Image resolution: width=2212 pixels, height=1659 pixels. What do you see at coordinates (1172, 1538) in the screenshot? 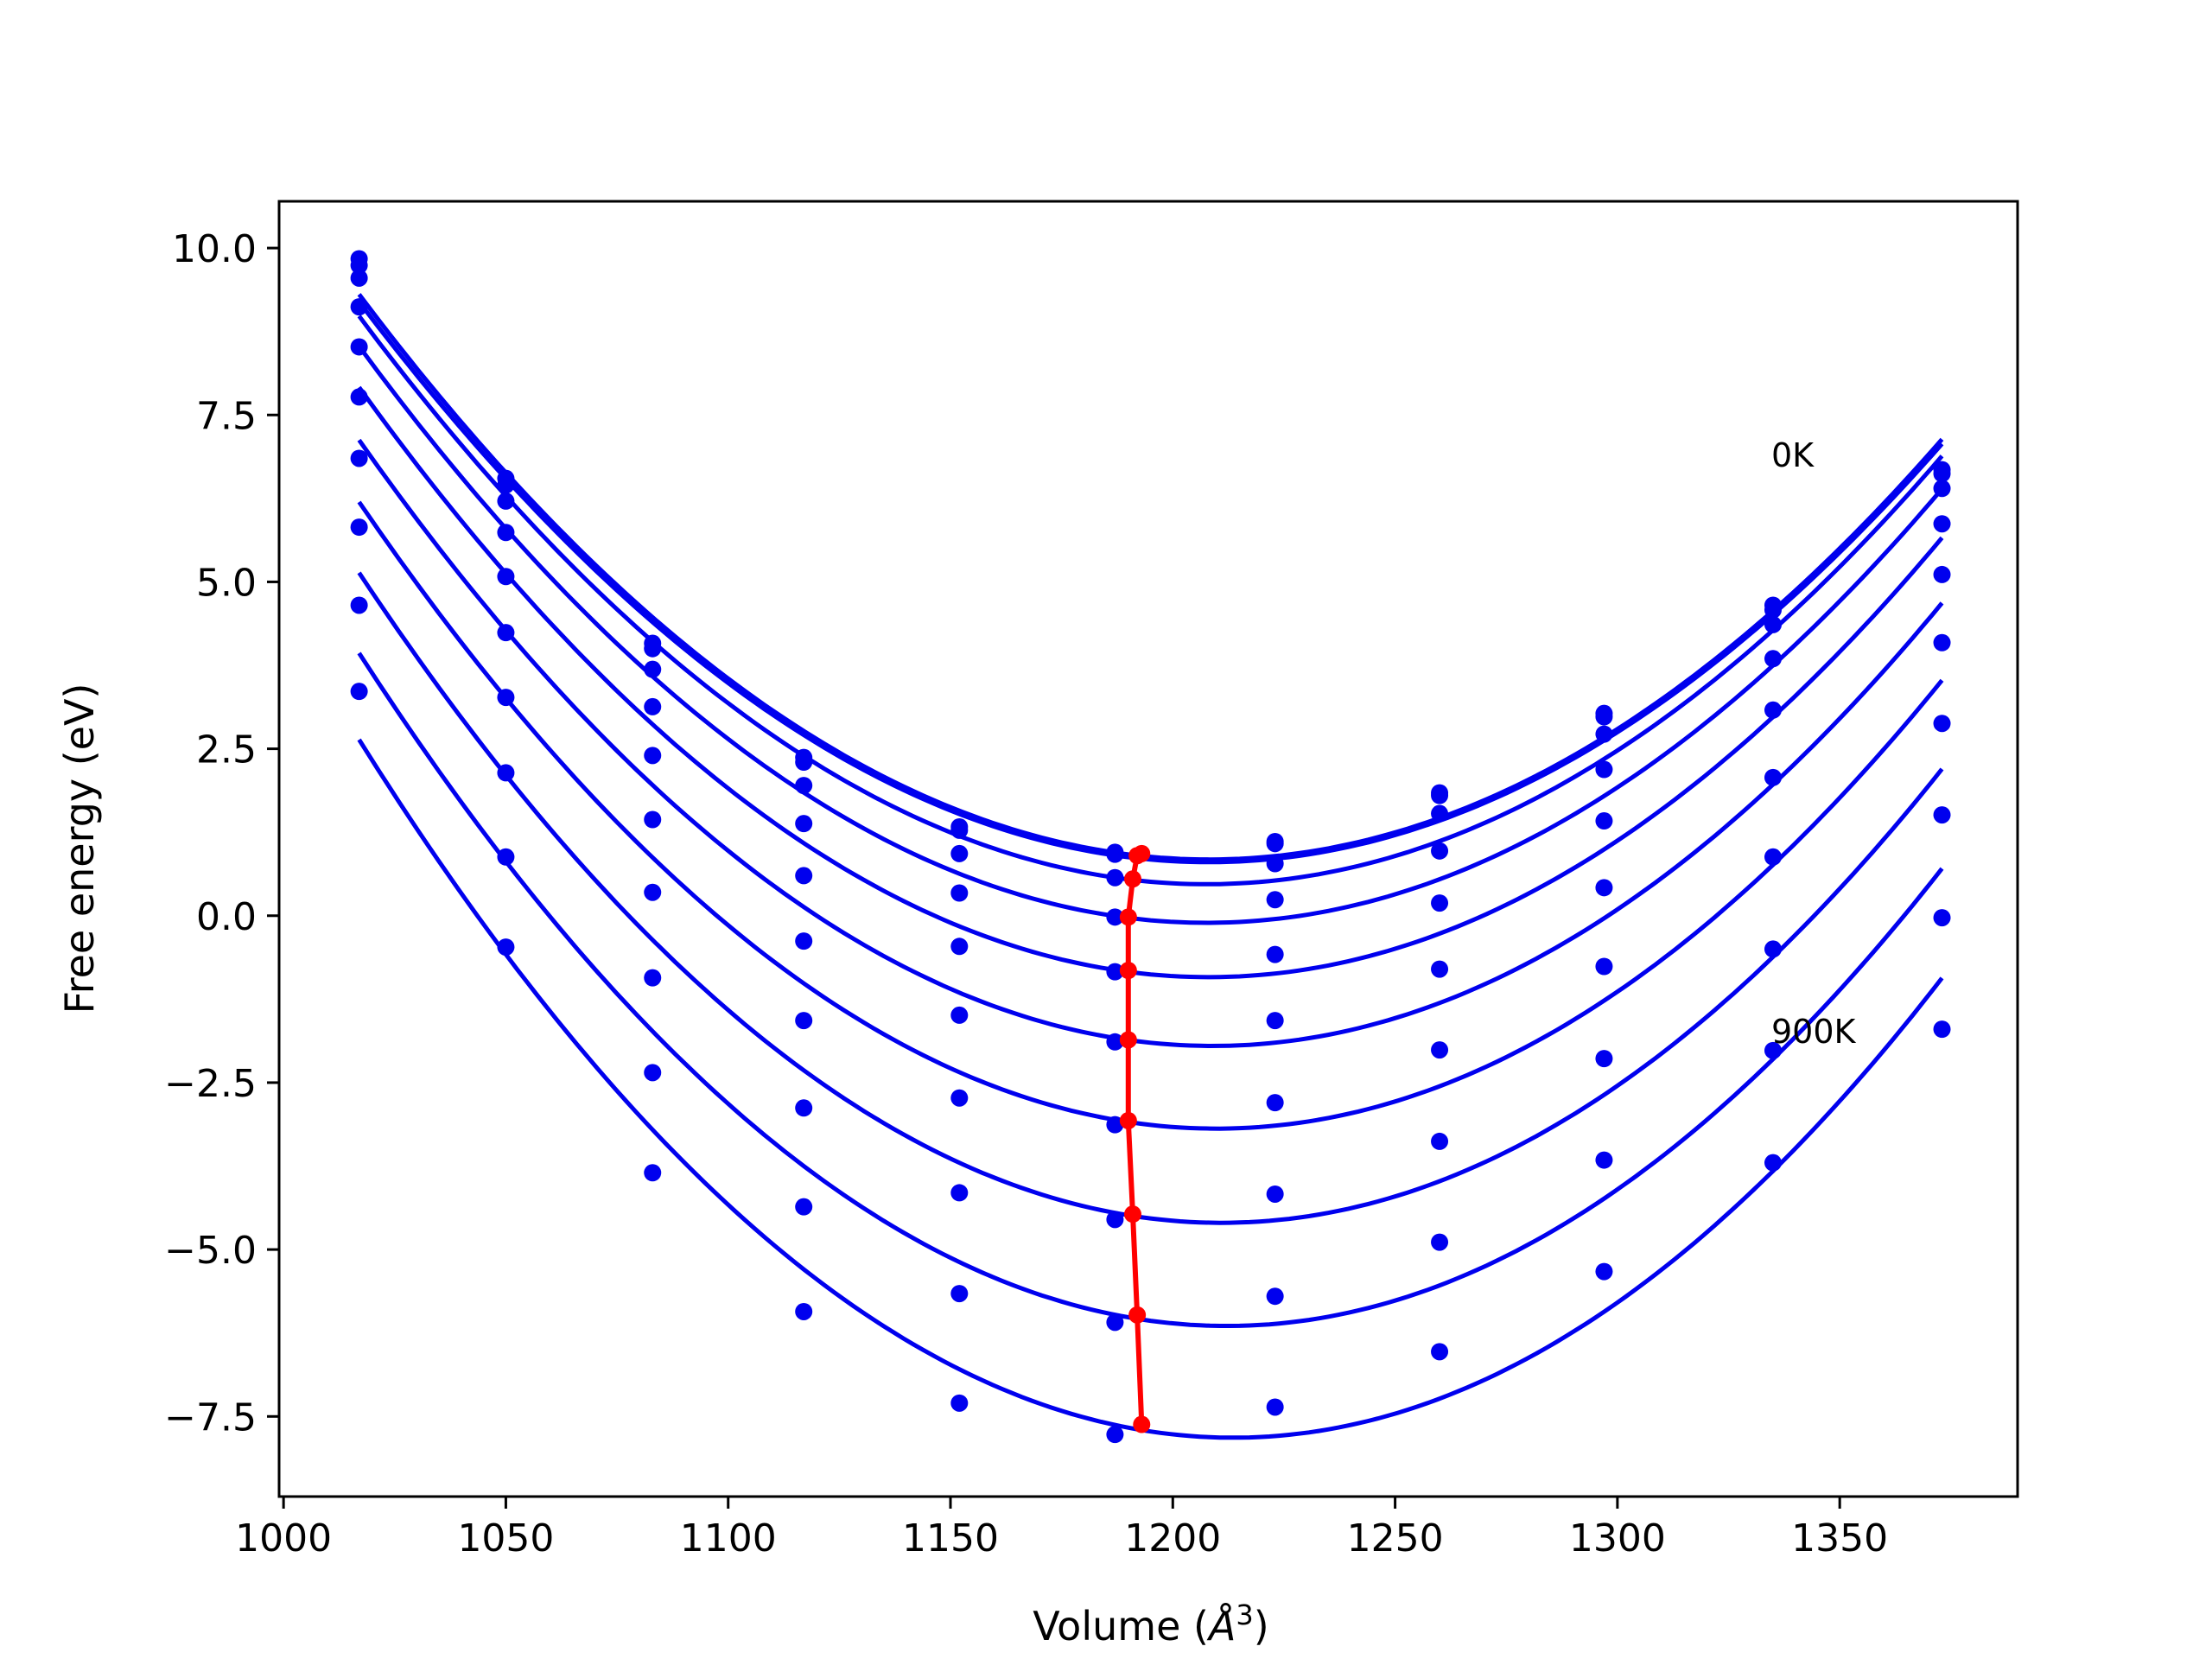
I see `x-tick-label-1200: 1200` at bounding box center [1172, 1538].